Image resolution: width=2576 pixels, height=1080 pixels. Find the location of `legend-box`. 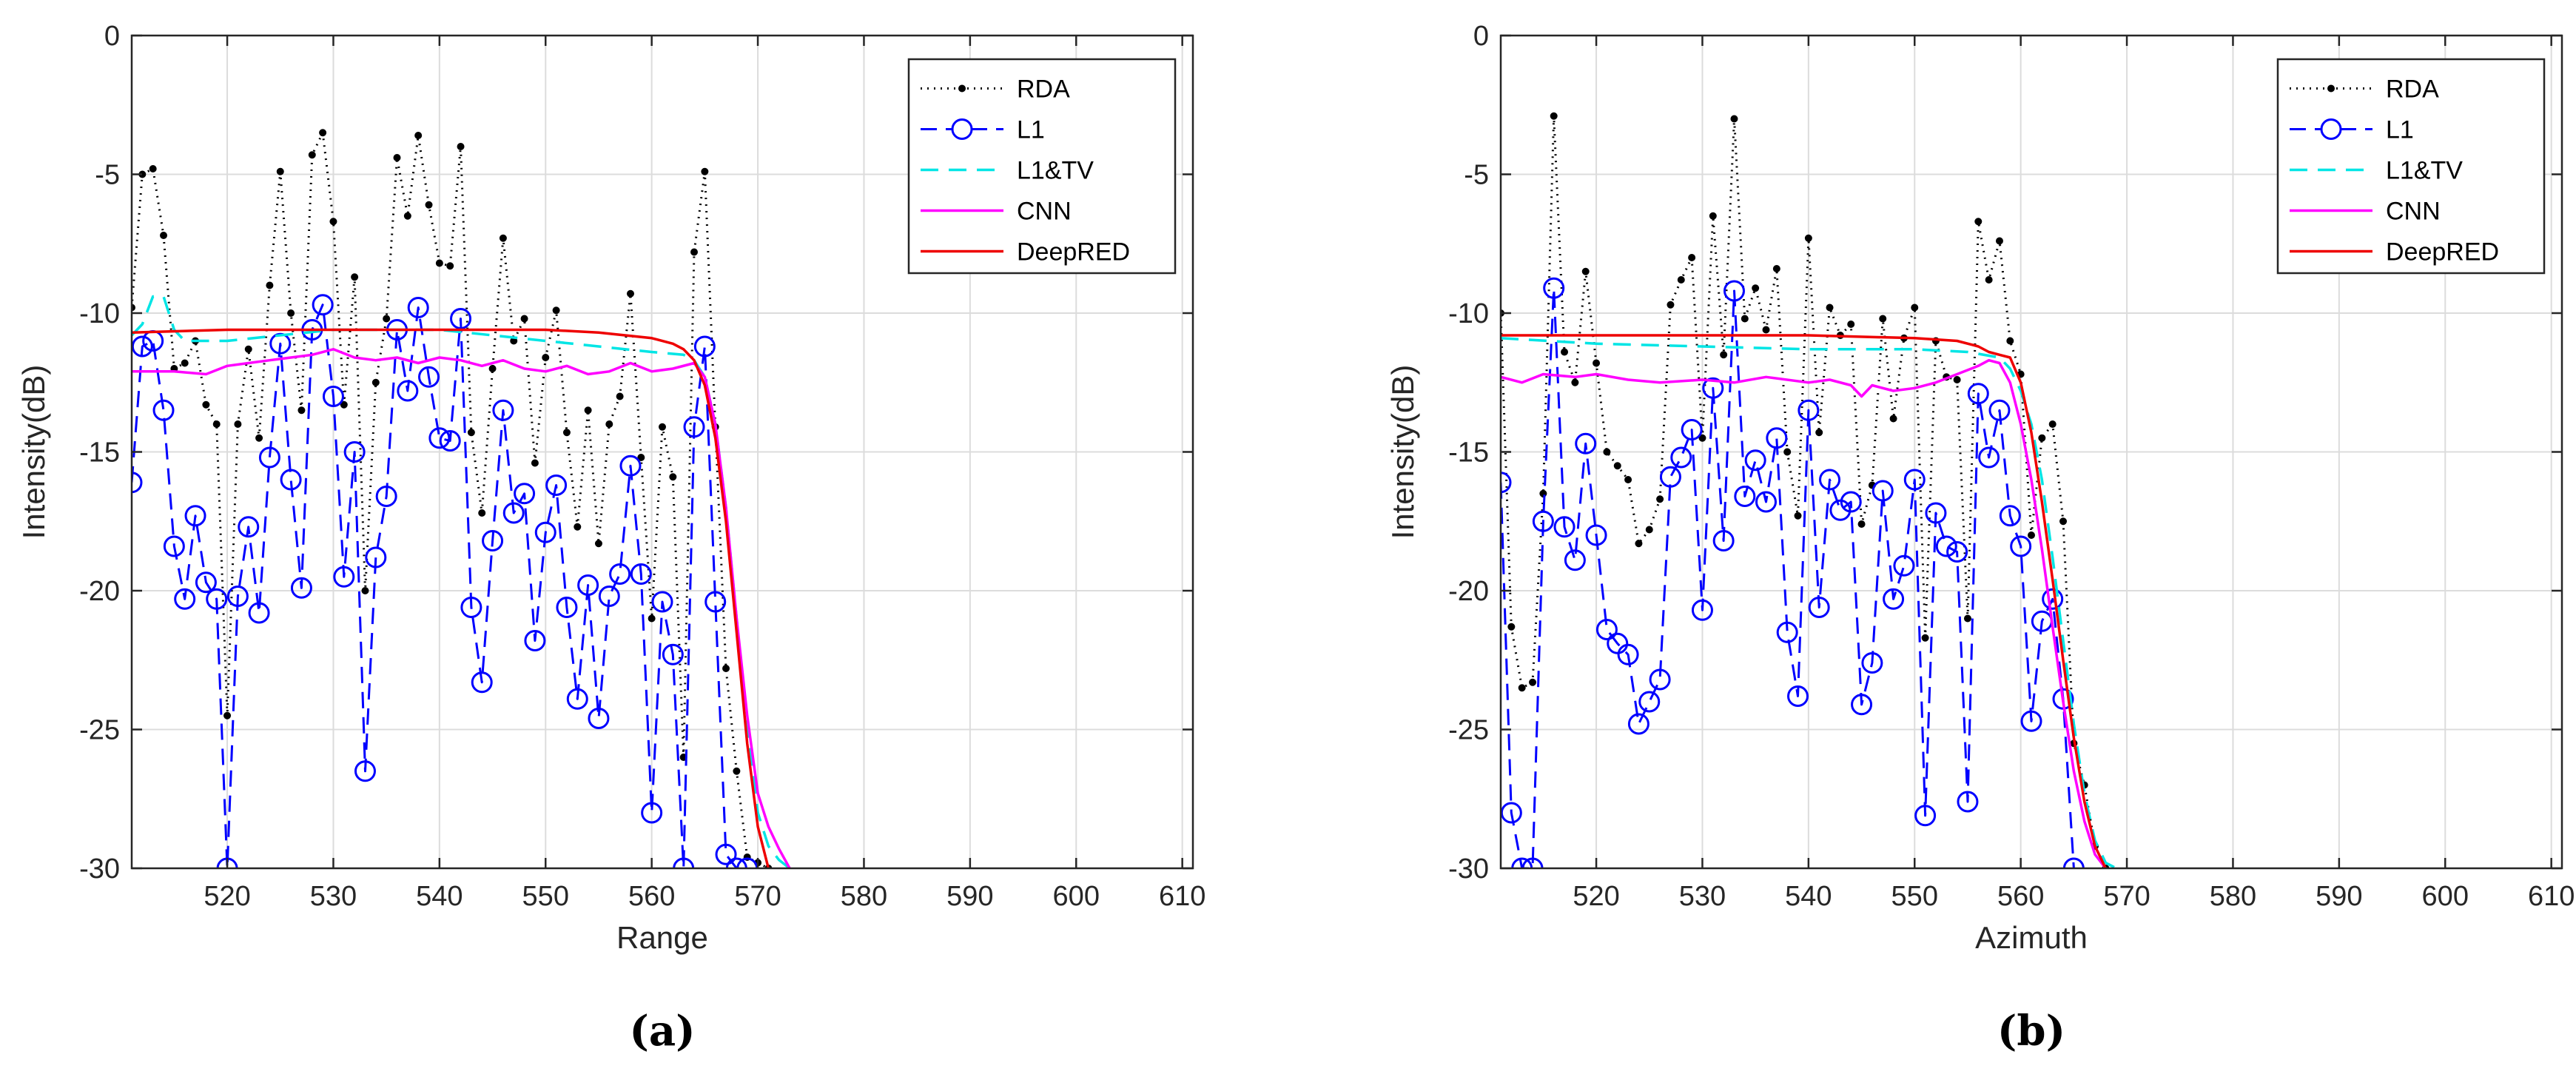

legend-box is located at coordinates (1042, 166).